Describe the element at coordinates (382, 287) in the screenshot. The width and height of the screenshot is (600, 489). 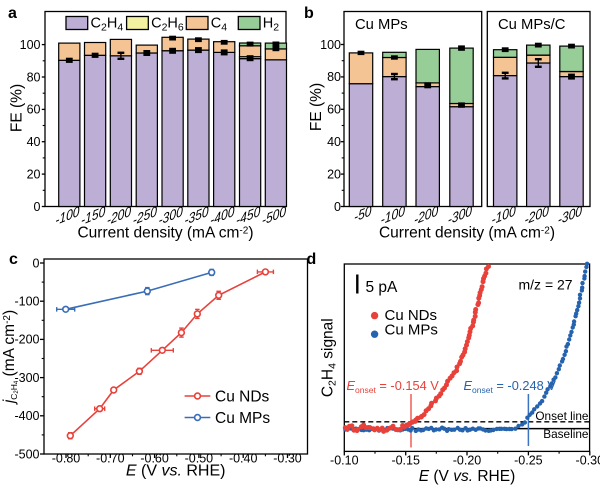
I see `svg-text: 5 pA` at that location.